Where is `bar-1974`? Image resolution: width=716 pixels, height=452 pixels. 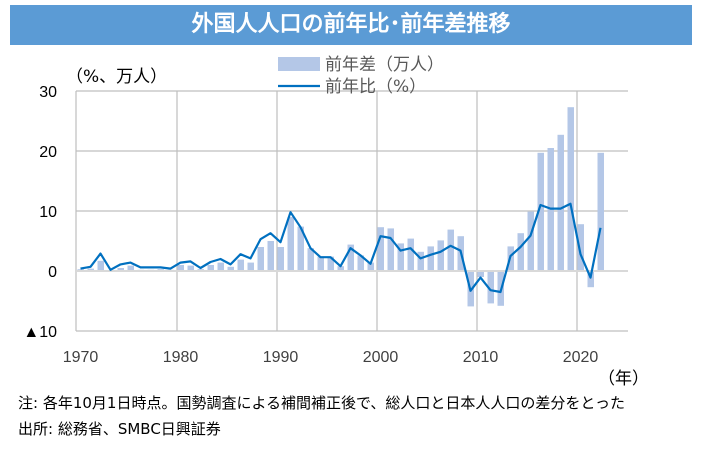
bar-1974 is located at coordinates (120, 269).